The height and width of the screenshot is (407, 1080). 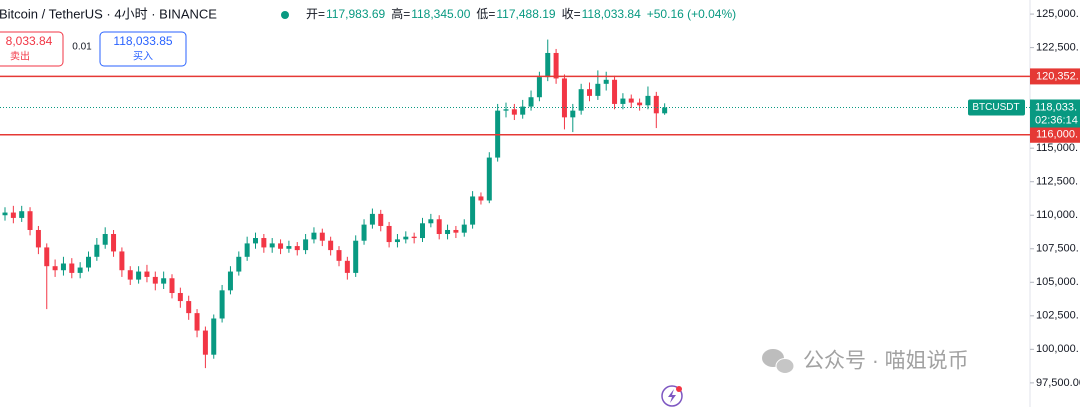 I want to click on watermark-text: 公众号 · 喵姐说币, so click(x=886, y=361).